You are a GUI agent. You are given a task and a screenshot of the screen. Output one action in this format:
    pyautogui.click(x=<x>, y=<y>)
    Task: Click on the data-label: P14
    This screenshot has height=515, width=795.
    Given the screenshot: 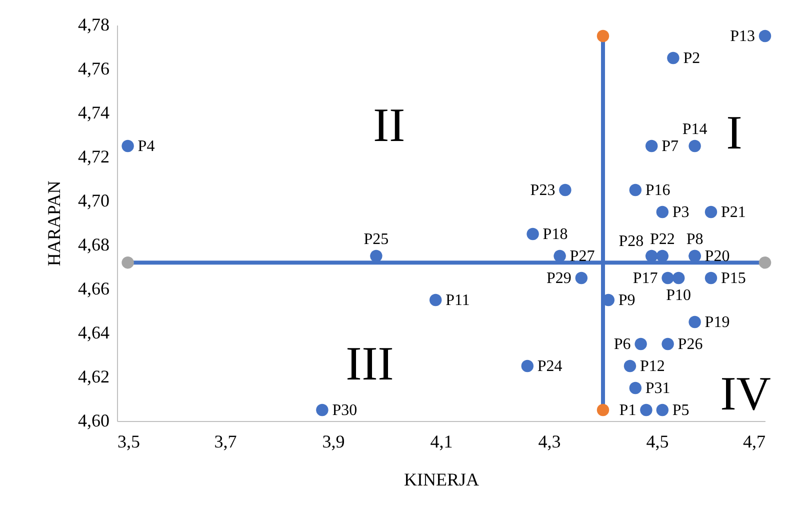 What is the action you would take?
    pyautogui.click(x=695, y=129)
    